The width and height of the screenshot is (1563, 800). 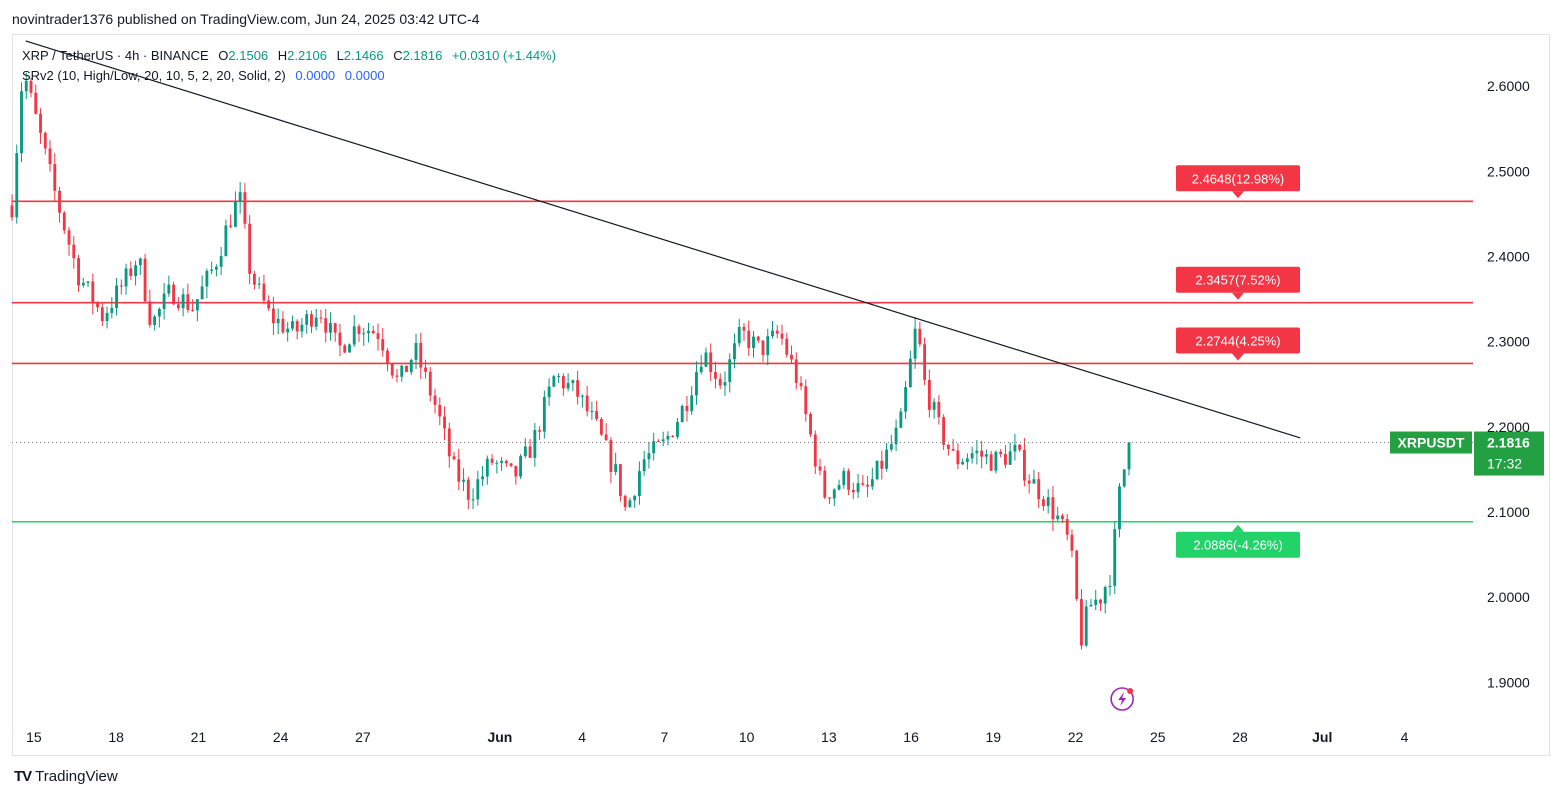 I want to click on tradingview-logo-icon: TV, so click(x=23, y=776).